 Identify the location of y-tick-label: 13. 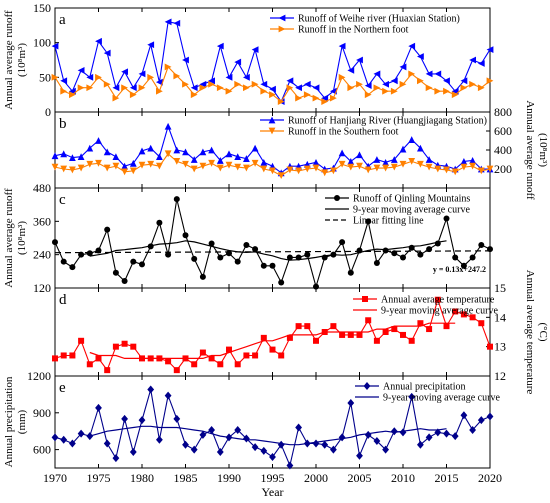
(500, 347).